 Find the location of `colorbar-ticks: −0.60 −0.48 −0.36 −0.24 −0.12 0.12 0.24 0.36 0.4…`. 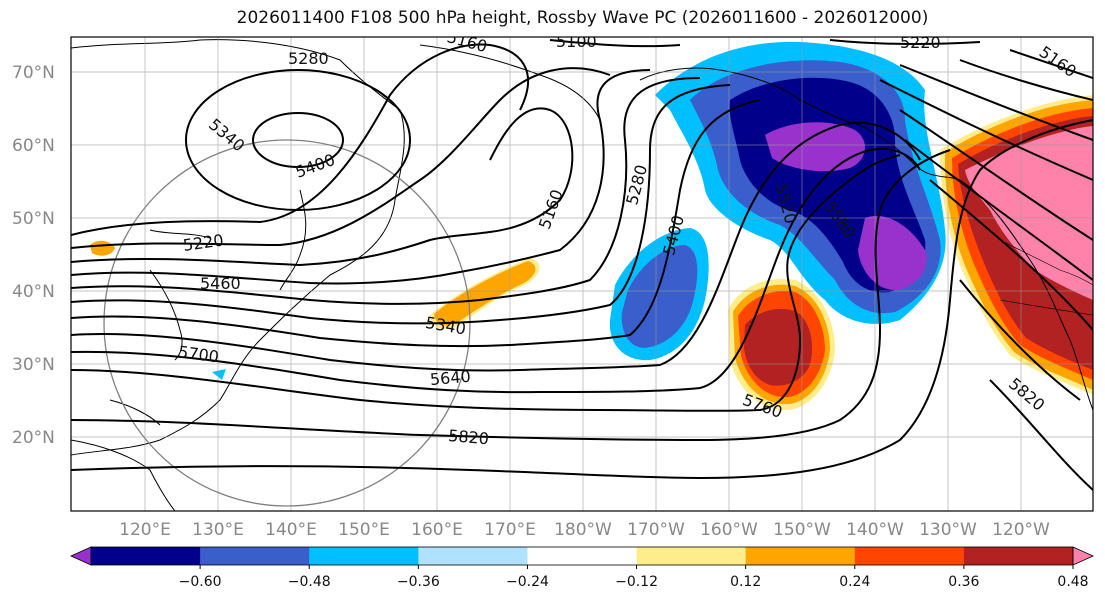

colorbar-ticks: −0.60 −0.48 −0.36 −0.24 −0.12 0.12 0.24 0.36 0.4… is located at coordinates (634, 577).